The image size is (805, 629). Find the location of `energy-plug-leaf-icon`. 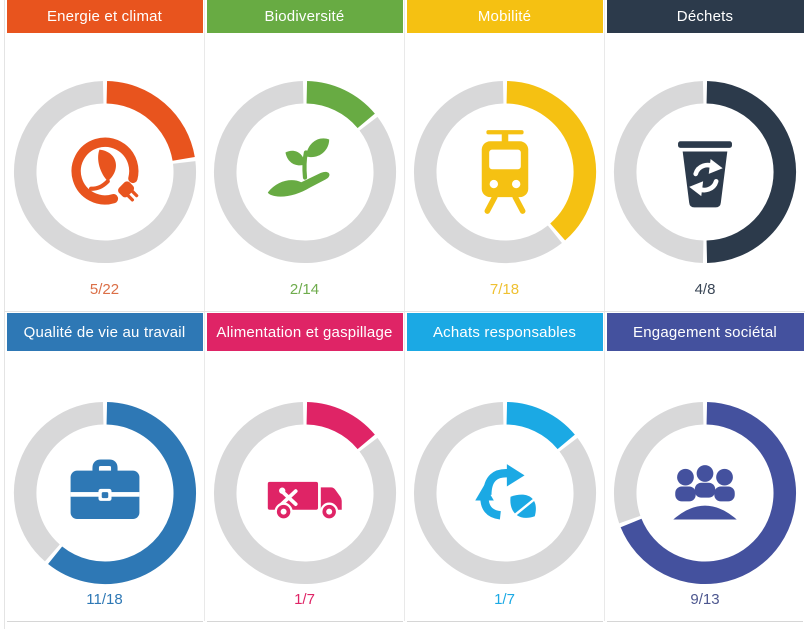

energy-plug-leaf-icon is located at coordinates (104, 171).